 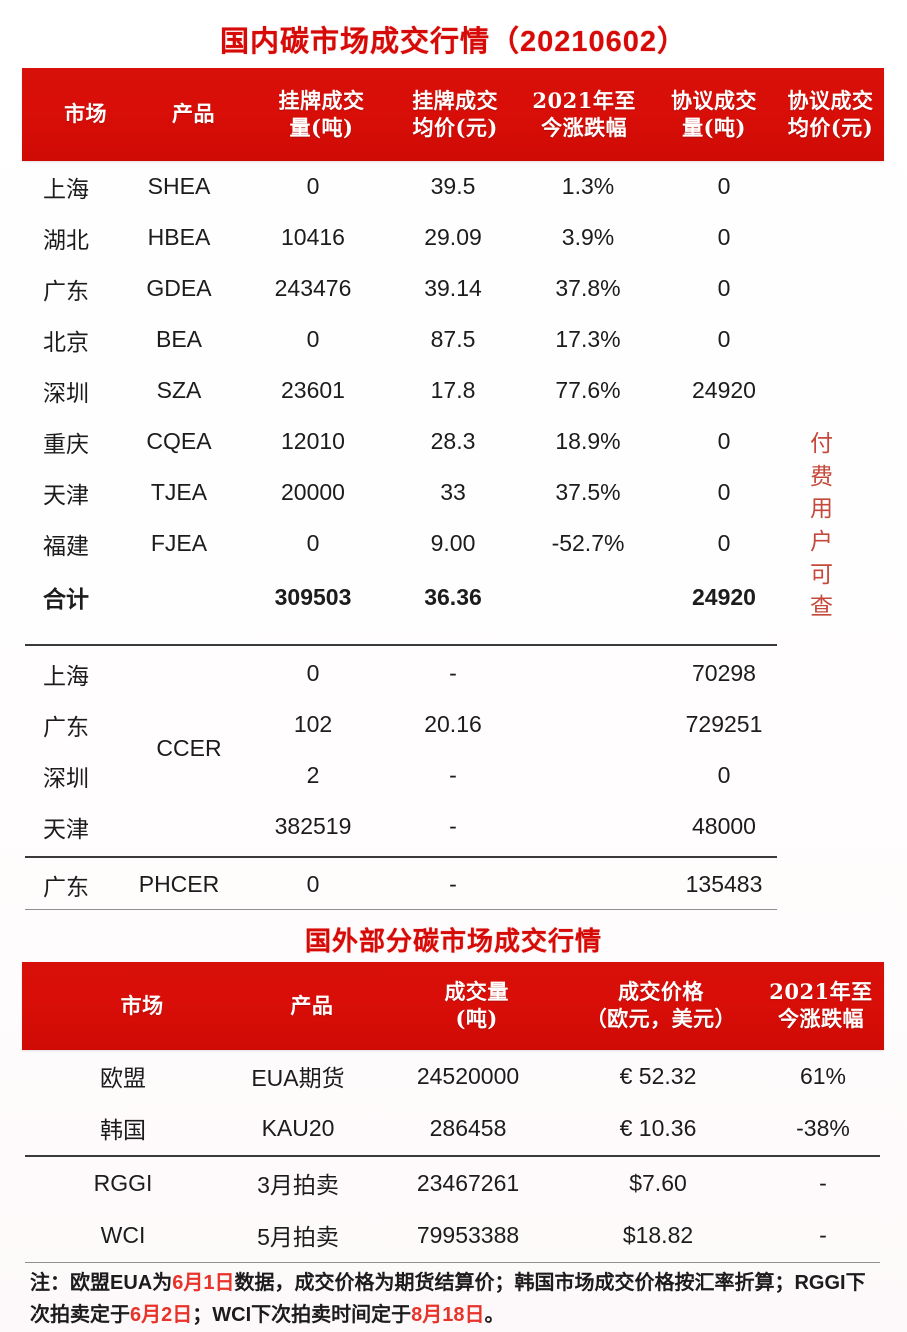 What do you see at coordinates (387, 776) in the screenshot?
I see `table-row: 深圳 2 - 0` at bounding box center [387, 776].